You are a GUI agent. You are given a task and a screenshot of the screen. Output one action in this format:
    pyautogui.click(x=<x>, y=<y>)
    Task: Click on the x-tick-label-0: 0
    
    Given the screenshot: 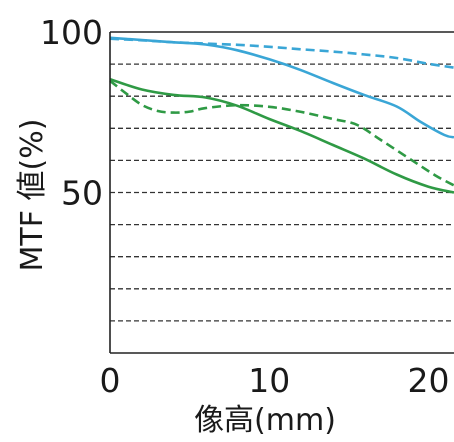 What is the action you would take?
    pyautogui.click(x=110, y=380)
    